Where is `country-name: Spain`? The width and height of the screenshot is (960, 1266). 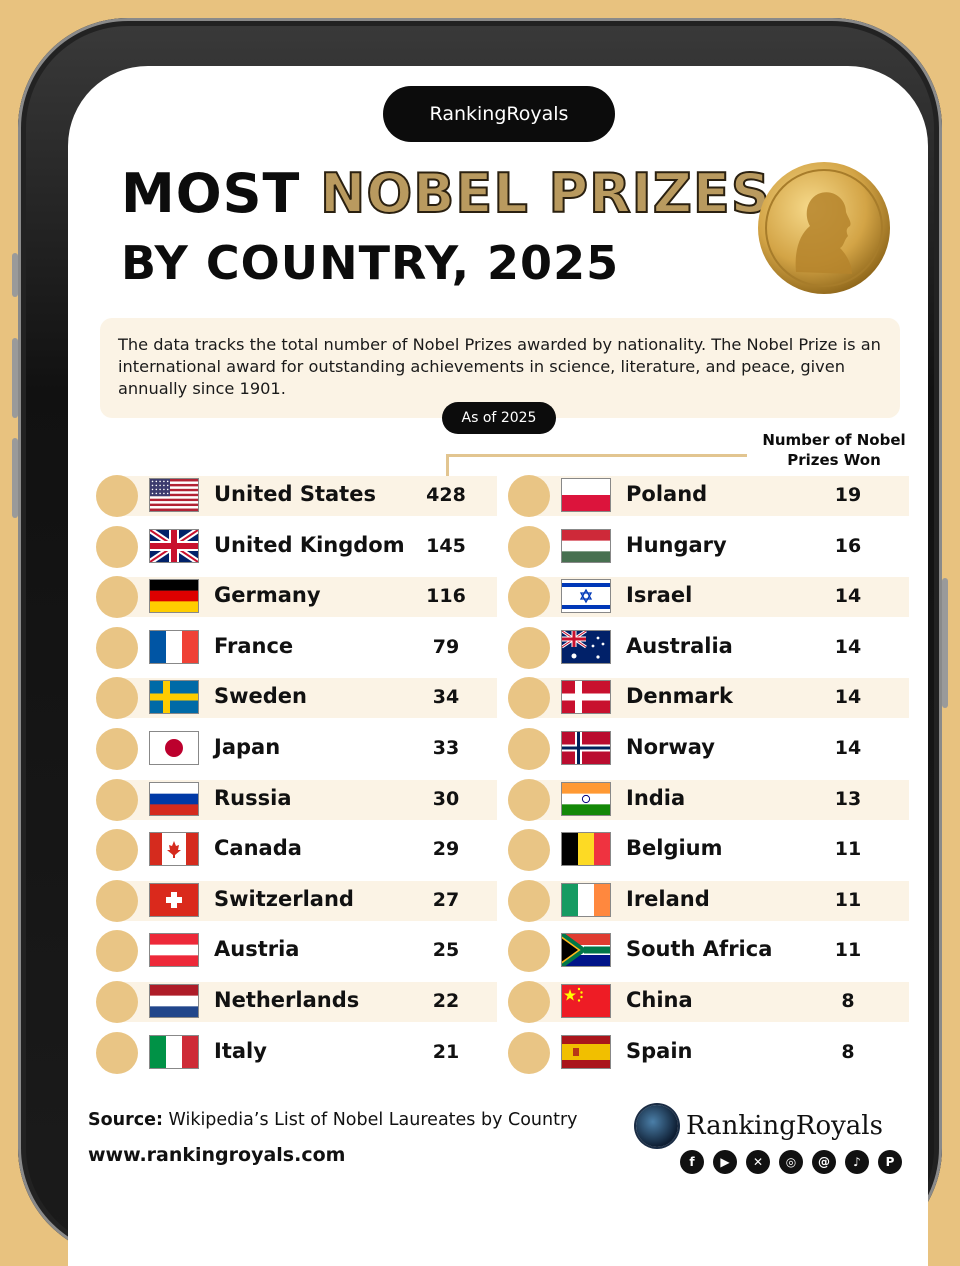 country-name: Spain is located at coordinates (659, 1050).